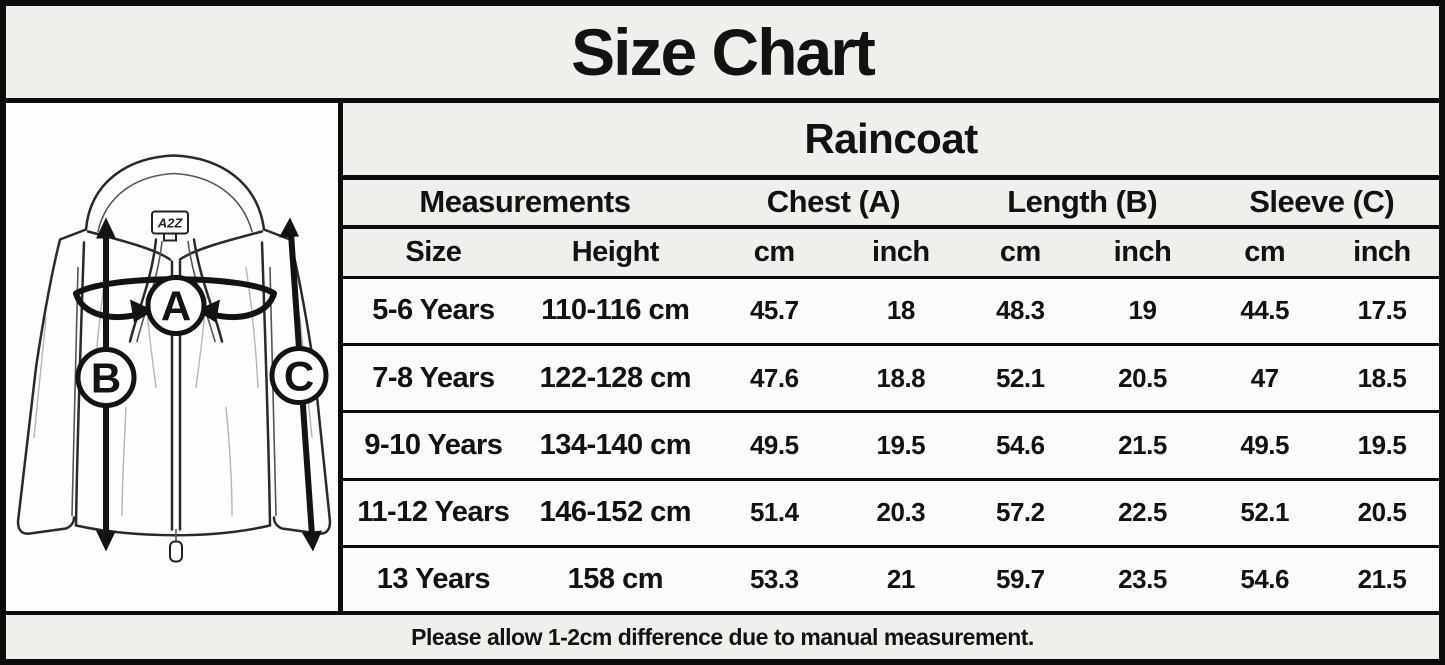  What do you see at coordinates (901, 512) in the screenshot?
I see `cell-chest-inch: 20.3` at bounding box center [901, 512].